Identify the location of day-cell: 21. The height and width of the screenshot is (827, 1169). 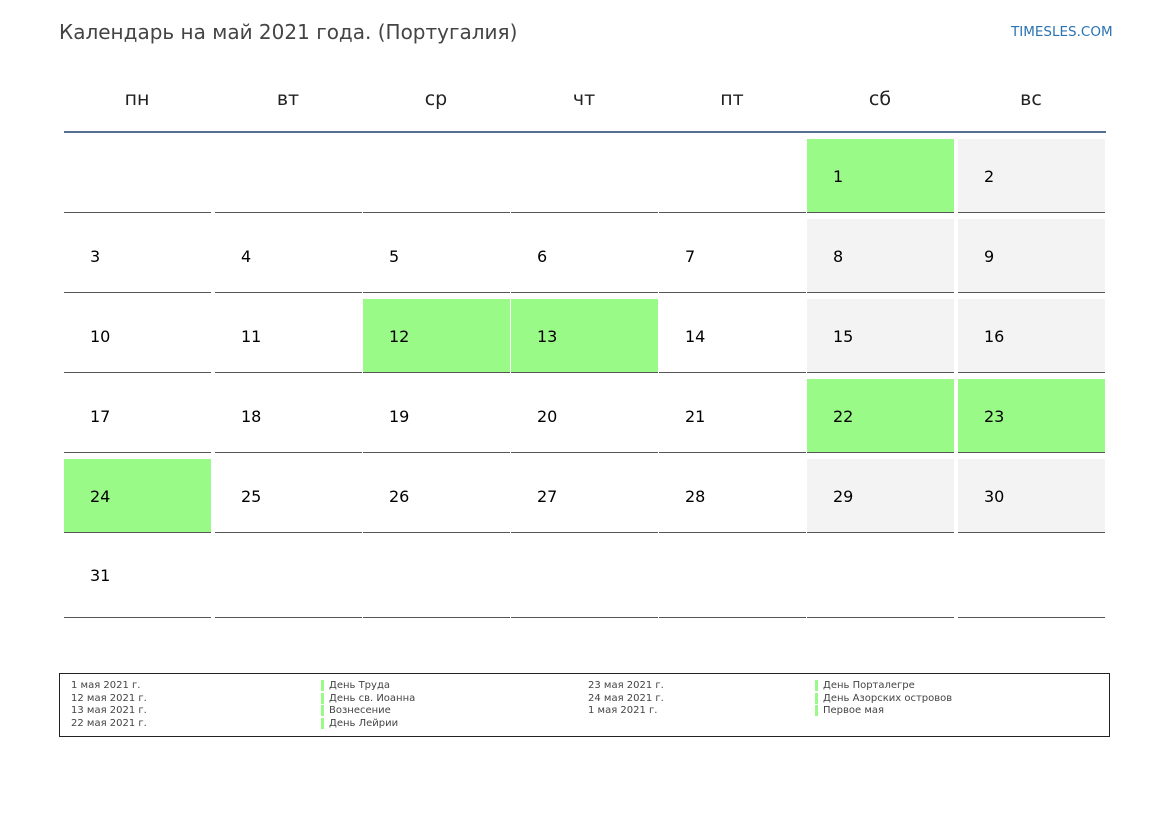
(732, 416).